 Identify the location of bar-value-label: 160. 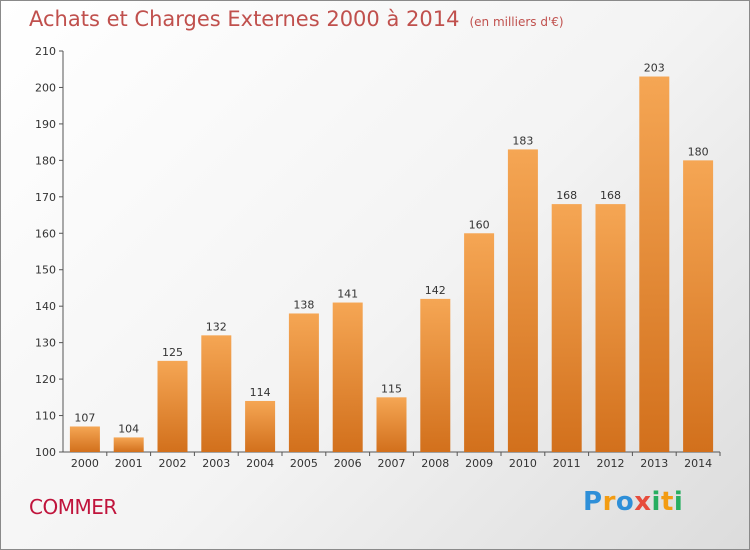
(479, 224).